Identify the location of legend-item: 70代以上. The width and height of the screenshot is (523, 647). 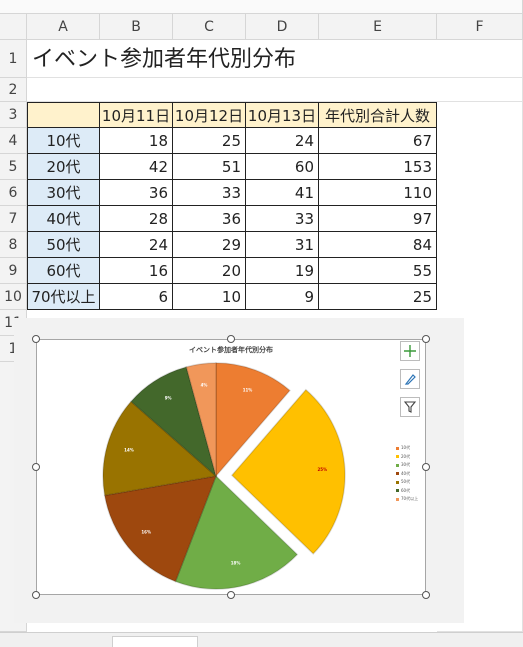
(407, 499).